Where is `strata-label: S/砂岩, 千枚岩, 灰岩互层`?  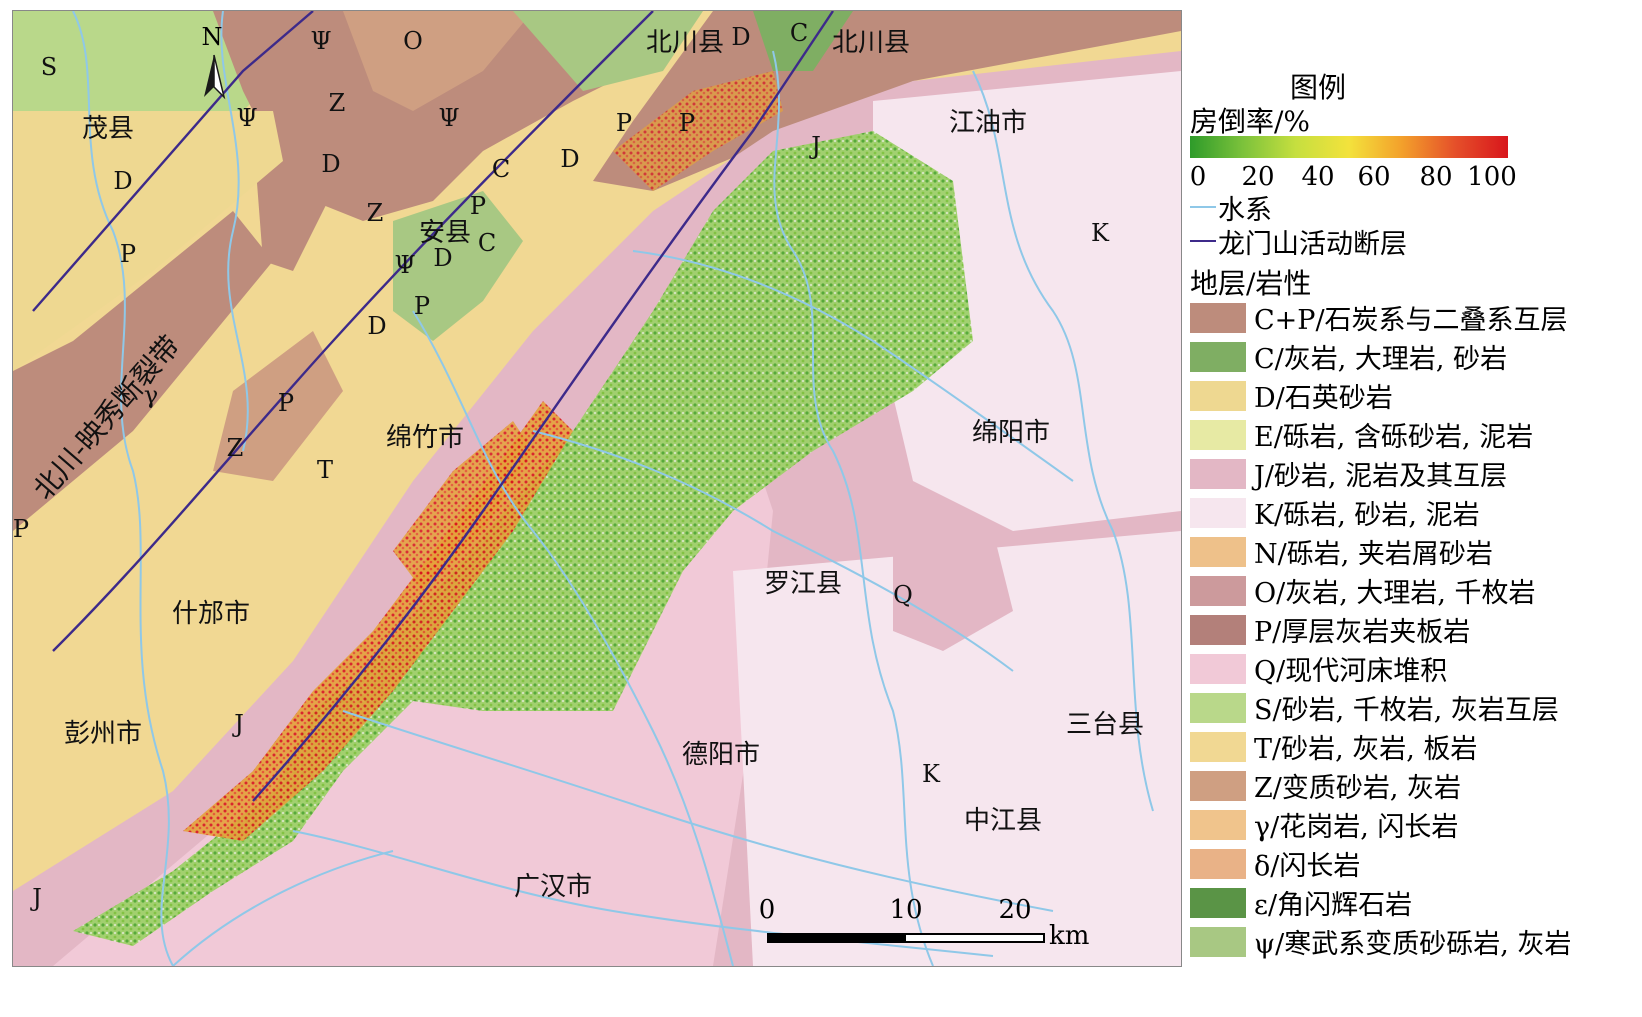 strata-label: S/砂岩, 千枚岩, 灰岩互层 is located at coordinates (1406, 710).